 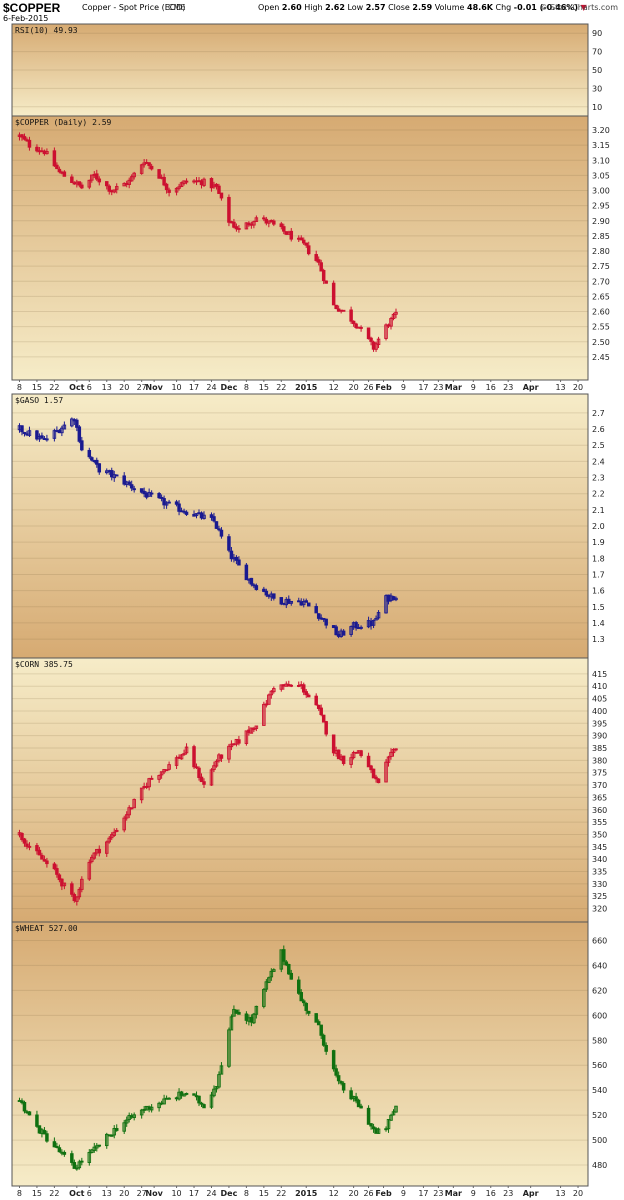 What do you see at coordinates (44, 664) in the screenshot?
I see `pane-corn-label: $CORN 385.75` at bounding box center [44, 664].